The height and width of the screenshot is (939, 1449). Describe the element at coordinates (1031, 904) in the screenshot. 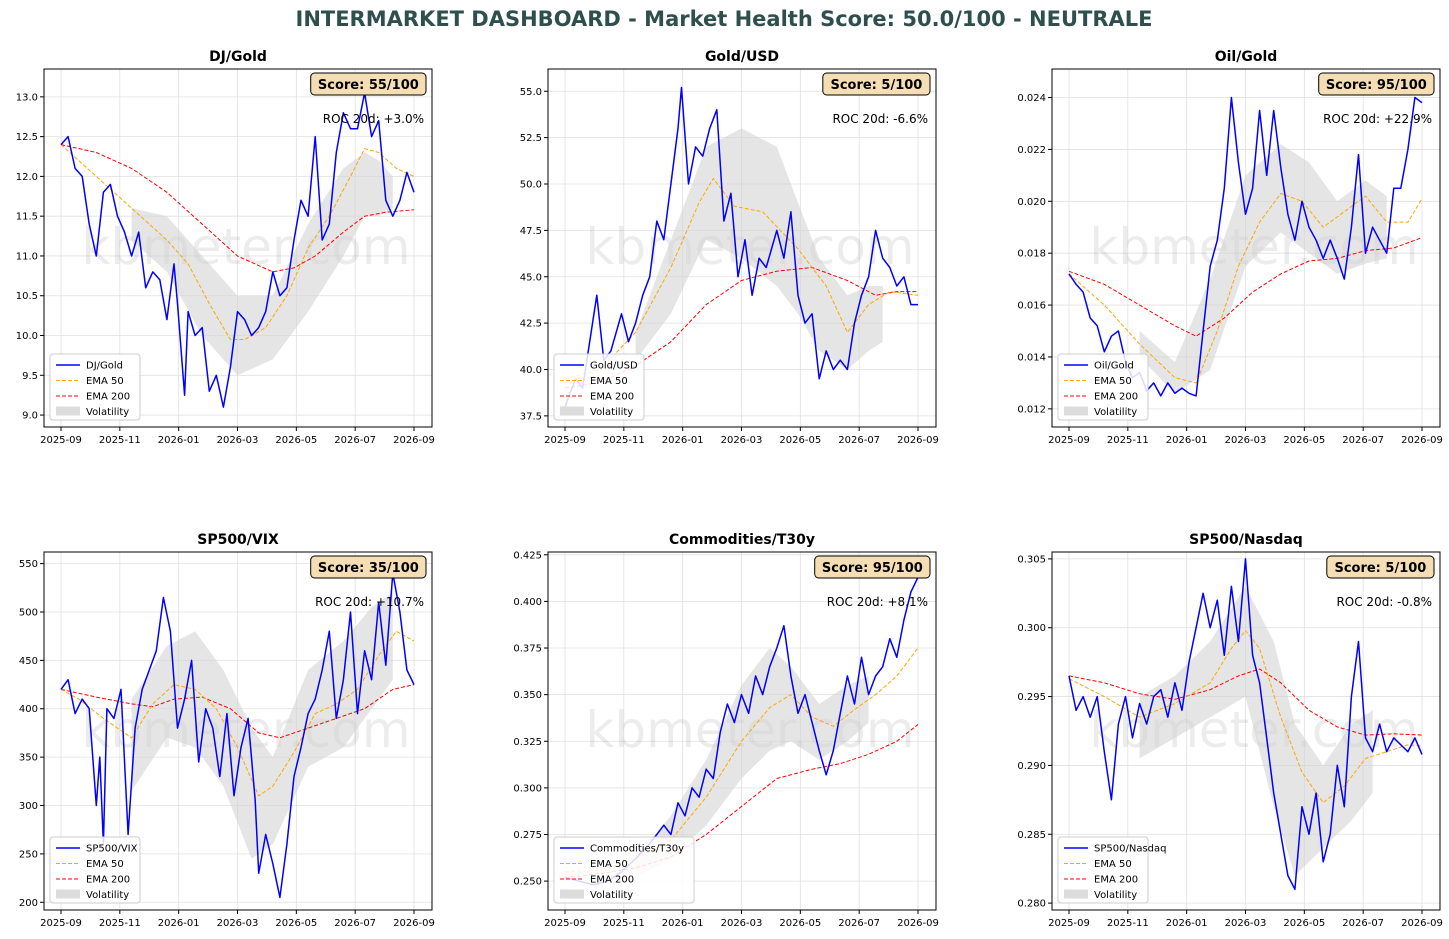

I see `y-tick-label: 0.280` at that location.